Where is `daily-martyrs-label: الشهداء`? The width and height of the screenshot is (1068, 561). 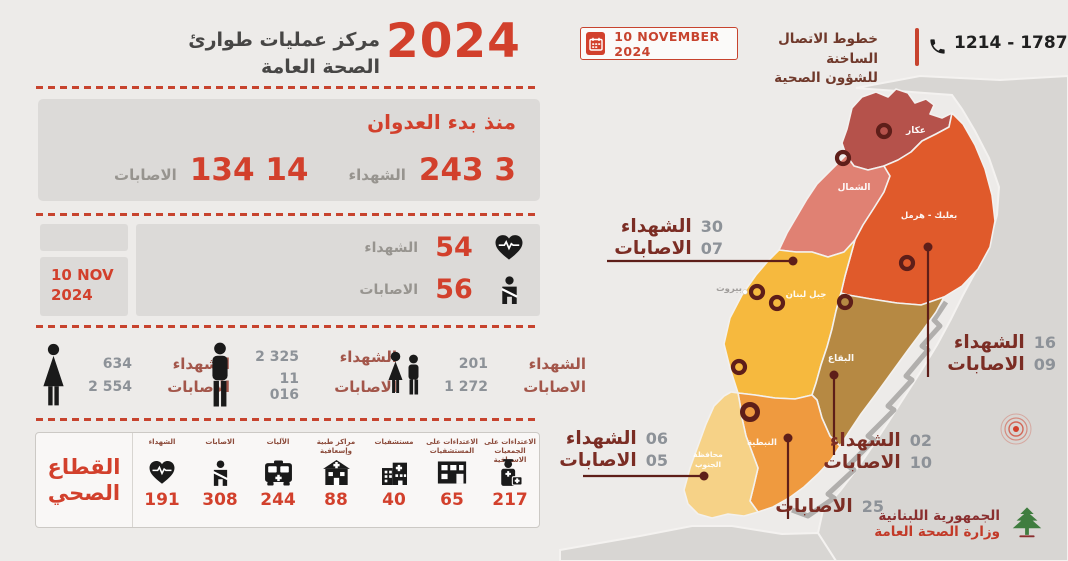
daily-martyrs-label: الشهداء is located at coordinates (391, 247).